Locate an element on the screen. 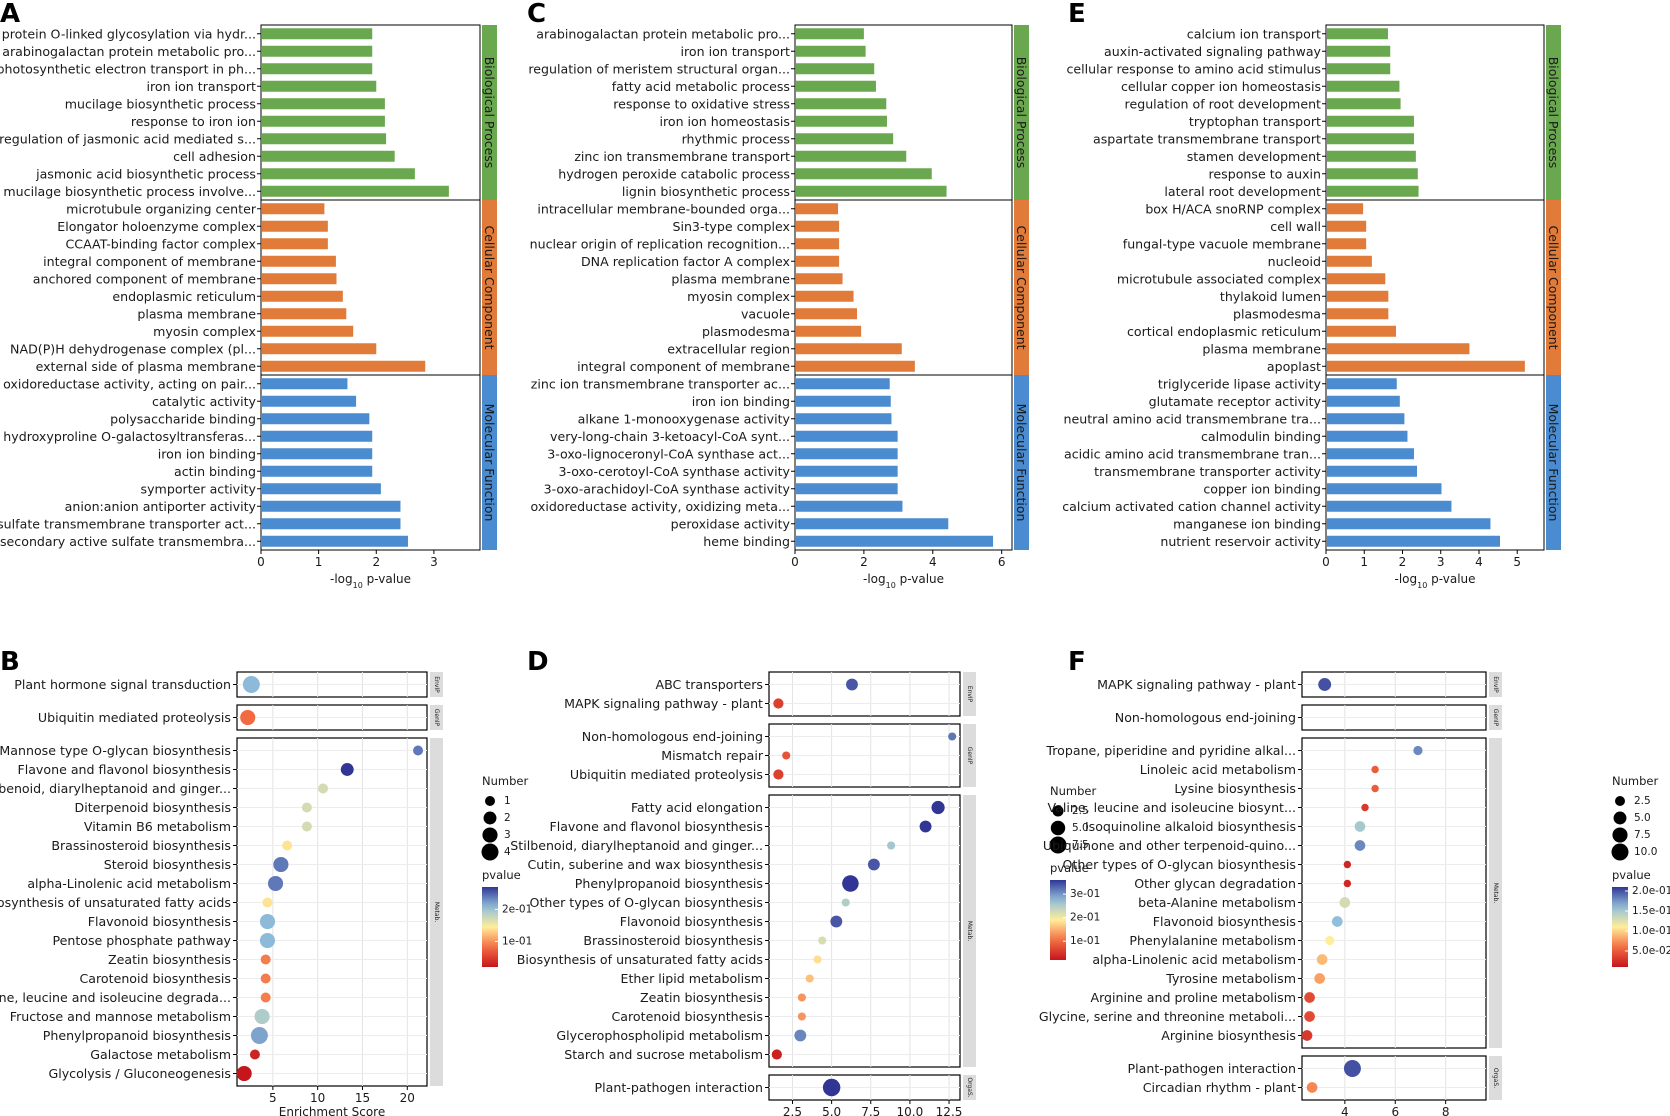 Image resolution: width=1670 pixels, height=1116 pixels. term-label: Phenylpropanoid biosynthesis is located at coordinates (137, 1035).